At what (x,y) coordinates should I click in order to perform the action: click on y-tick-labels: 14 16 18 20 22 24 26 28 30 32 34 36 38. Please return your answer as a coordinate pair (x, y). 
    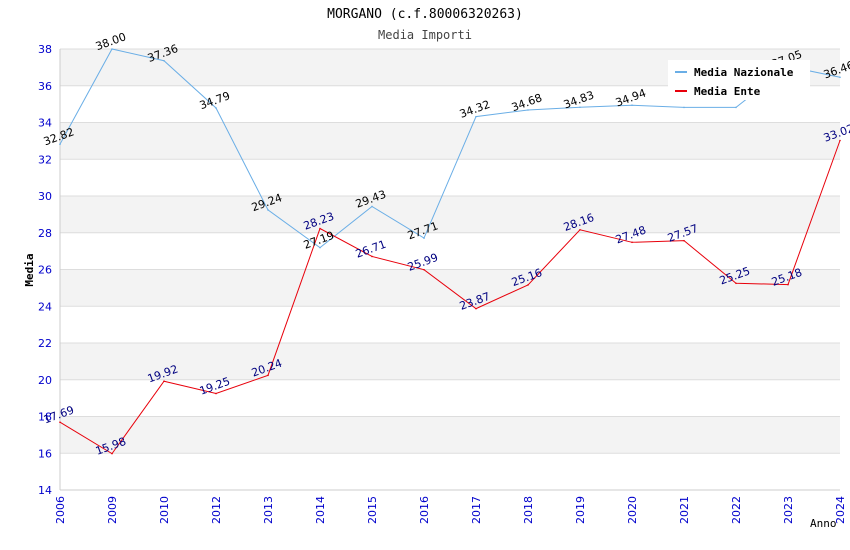
    Looking at the image, I should click on (45, 270).